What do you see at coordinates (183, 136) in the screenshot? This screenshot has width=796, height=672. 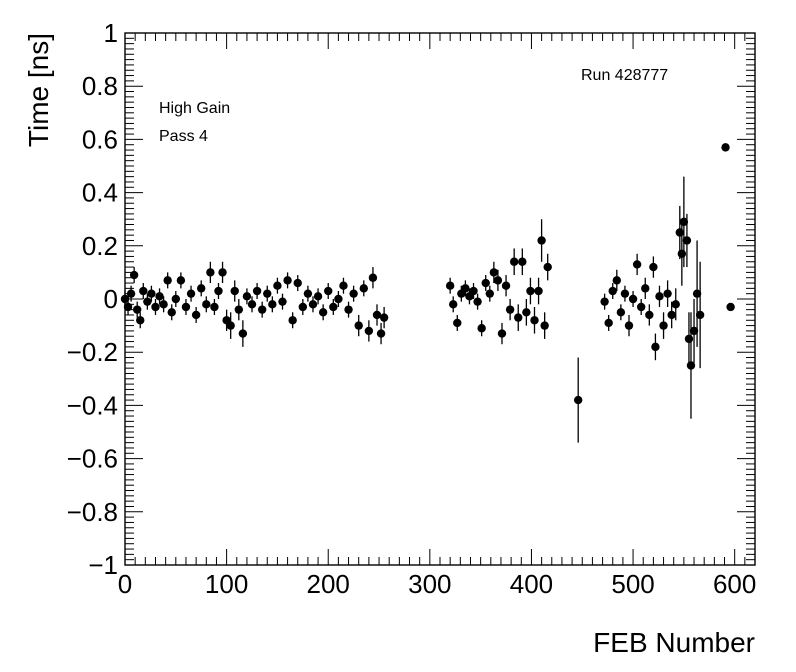 I see `annotation-pass: Pass 4` at bounding box center [183, 136].